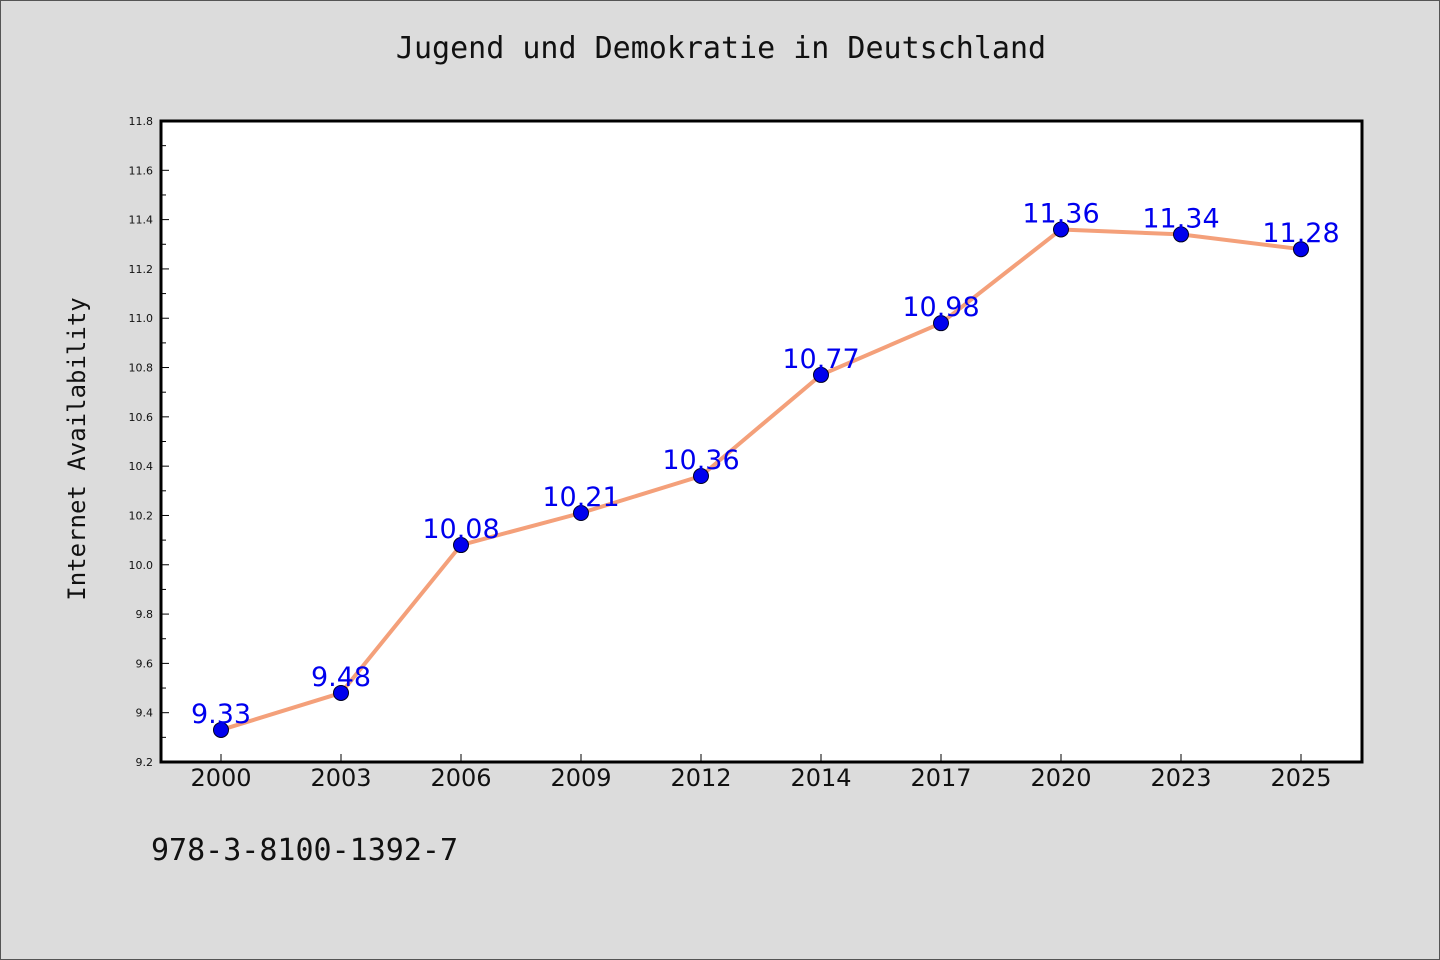 The image size is (1440, 960). Describe the element at coordinates (141, 466) in the screenshot. I see `y-tick-label: 10.4` at that location.